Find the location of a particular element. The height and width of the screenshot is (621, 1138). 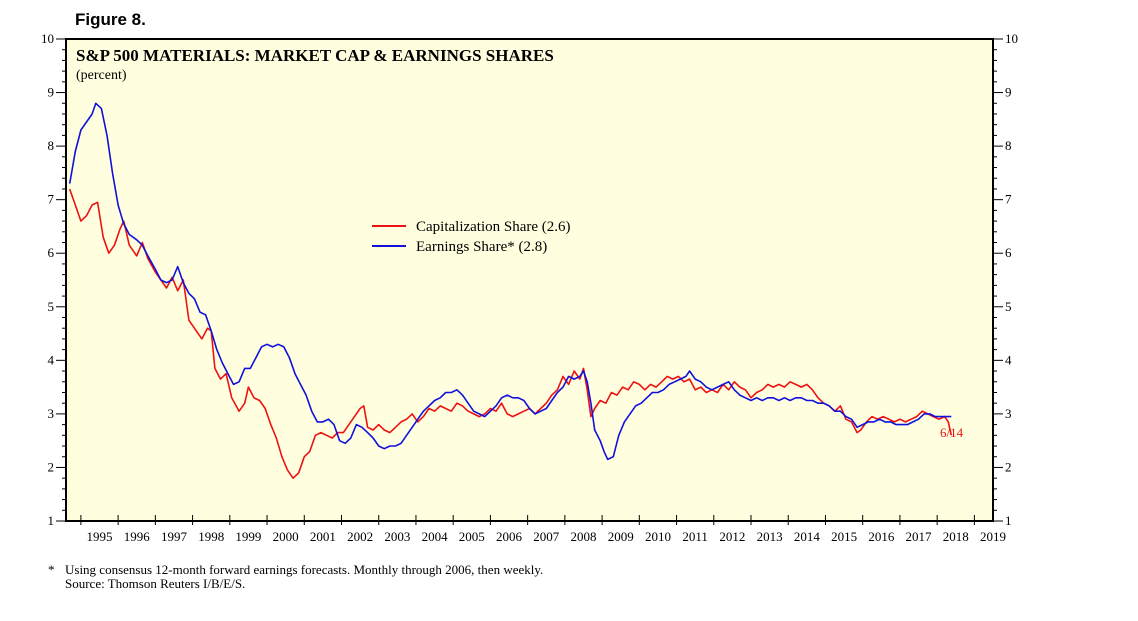

x-tick-label: 2011 is located at coordinates (695, 536).